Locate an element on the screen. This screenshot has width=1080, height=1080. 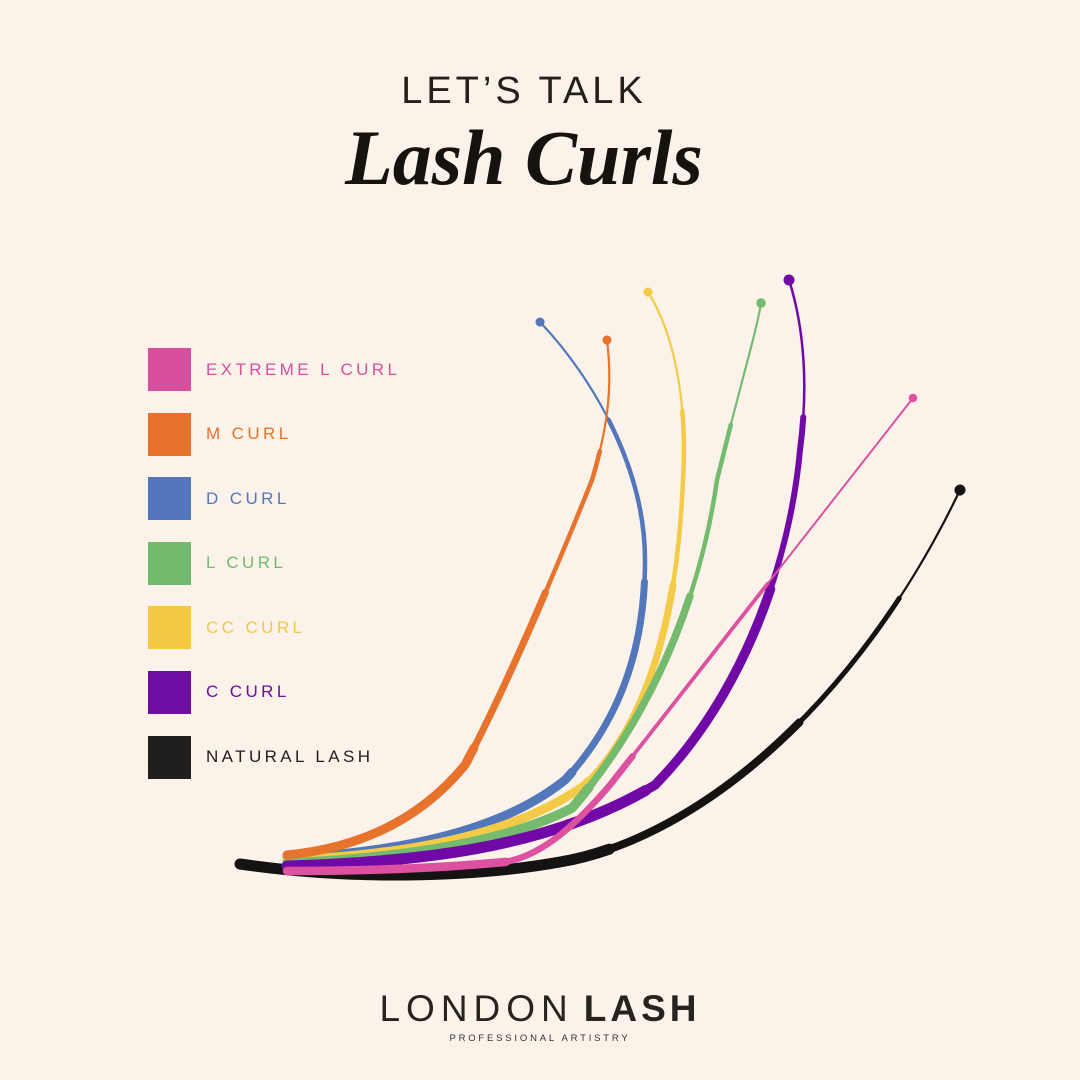
title-block: LET’S TALK Lash Curls is located at coordinates (524, 133).